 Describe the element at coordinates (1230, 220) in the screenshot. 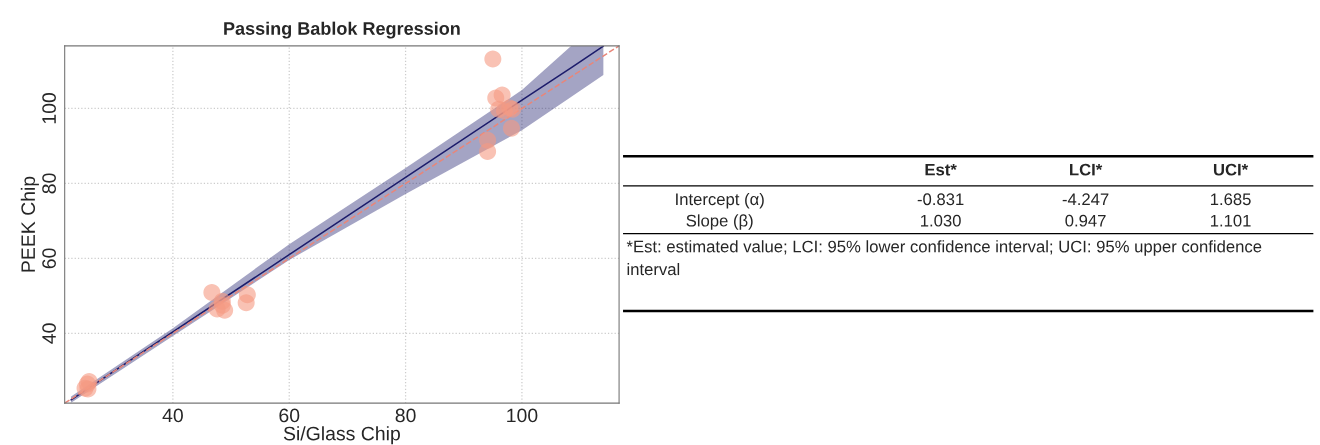

I see `text: 1.101` at that location.